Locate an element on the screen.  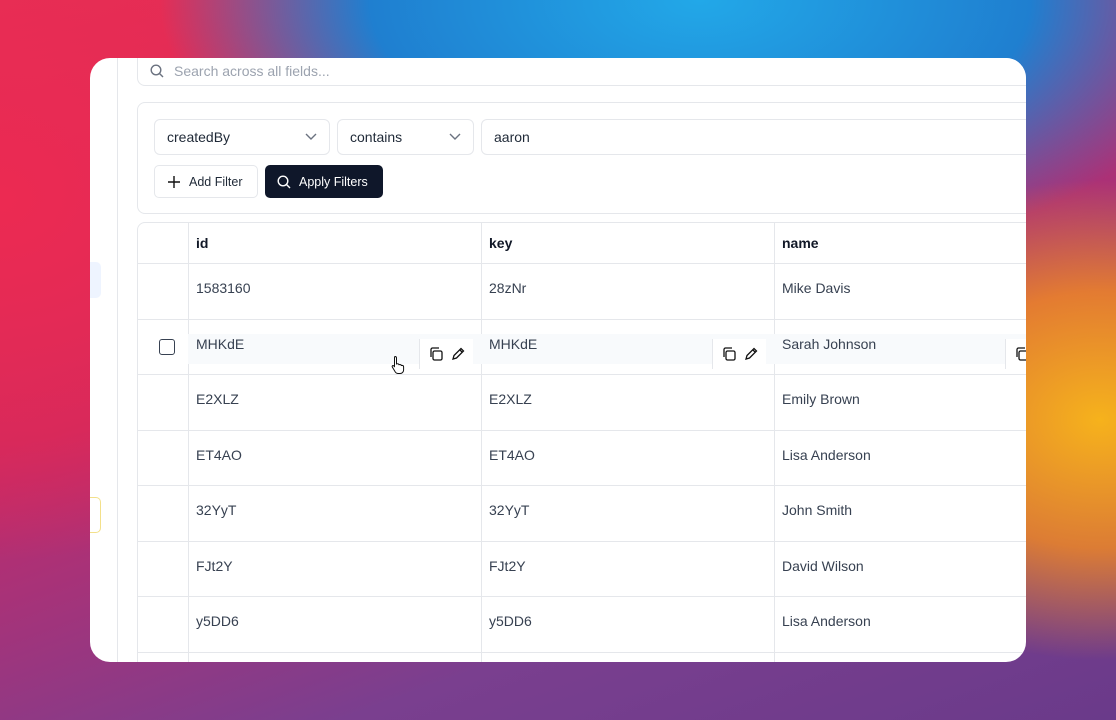
apply-filters-label: Apply Filters is located at coordinates (333, 181).